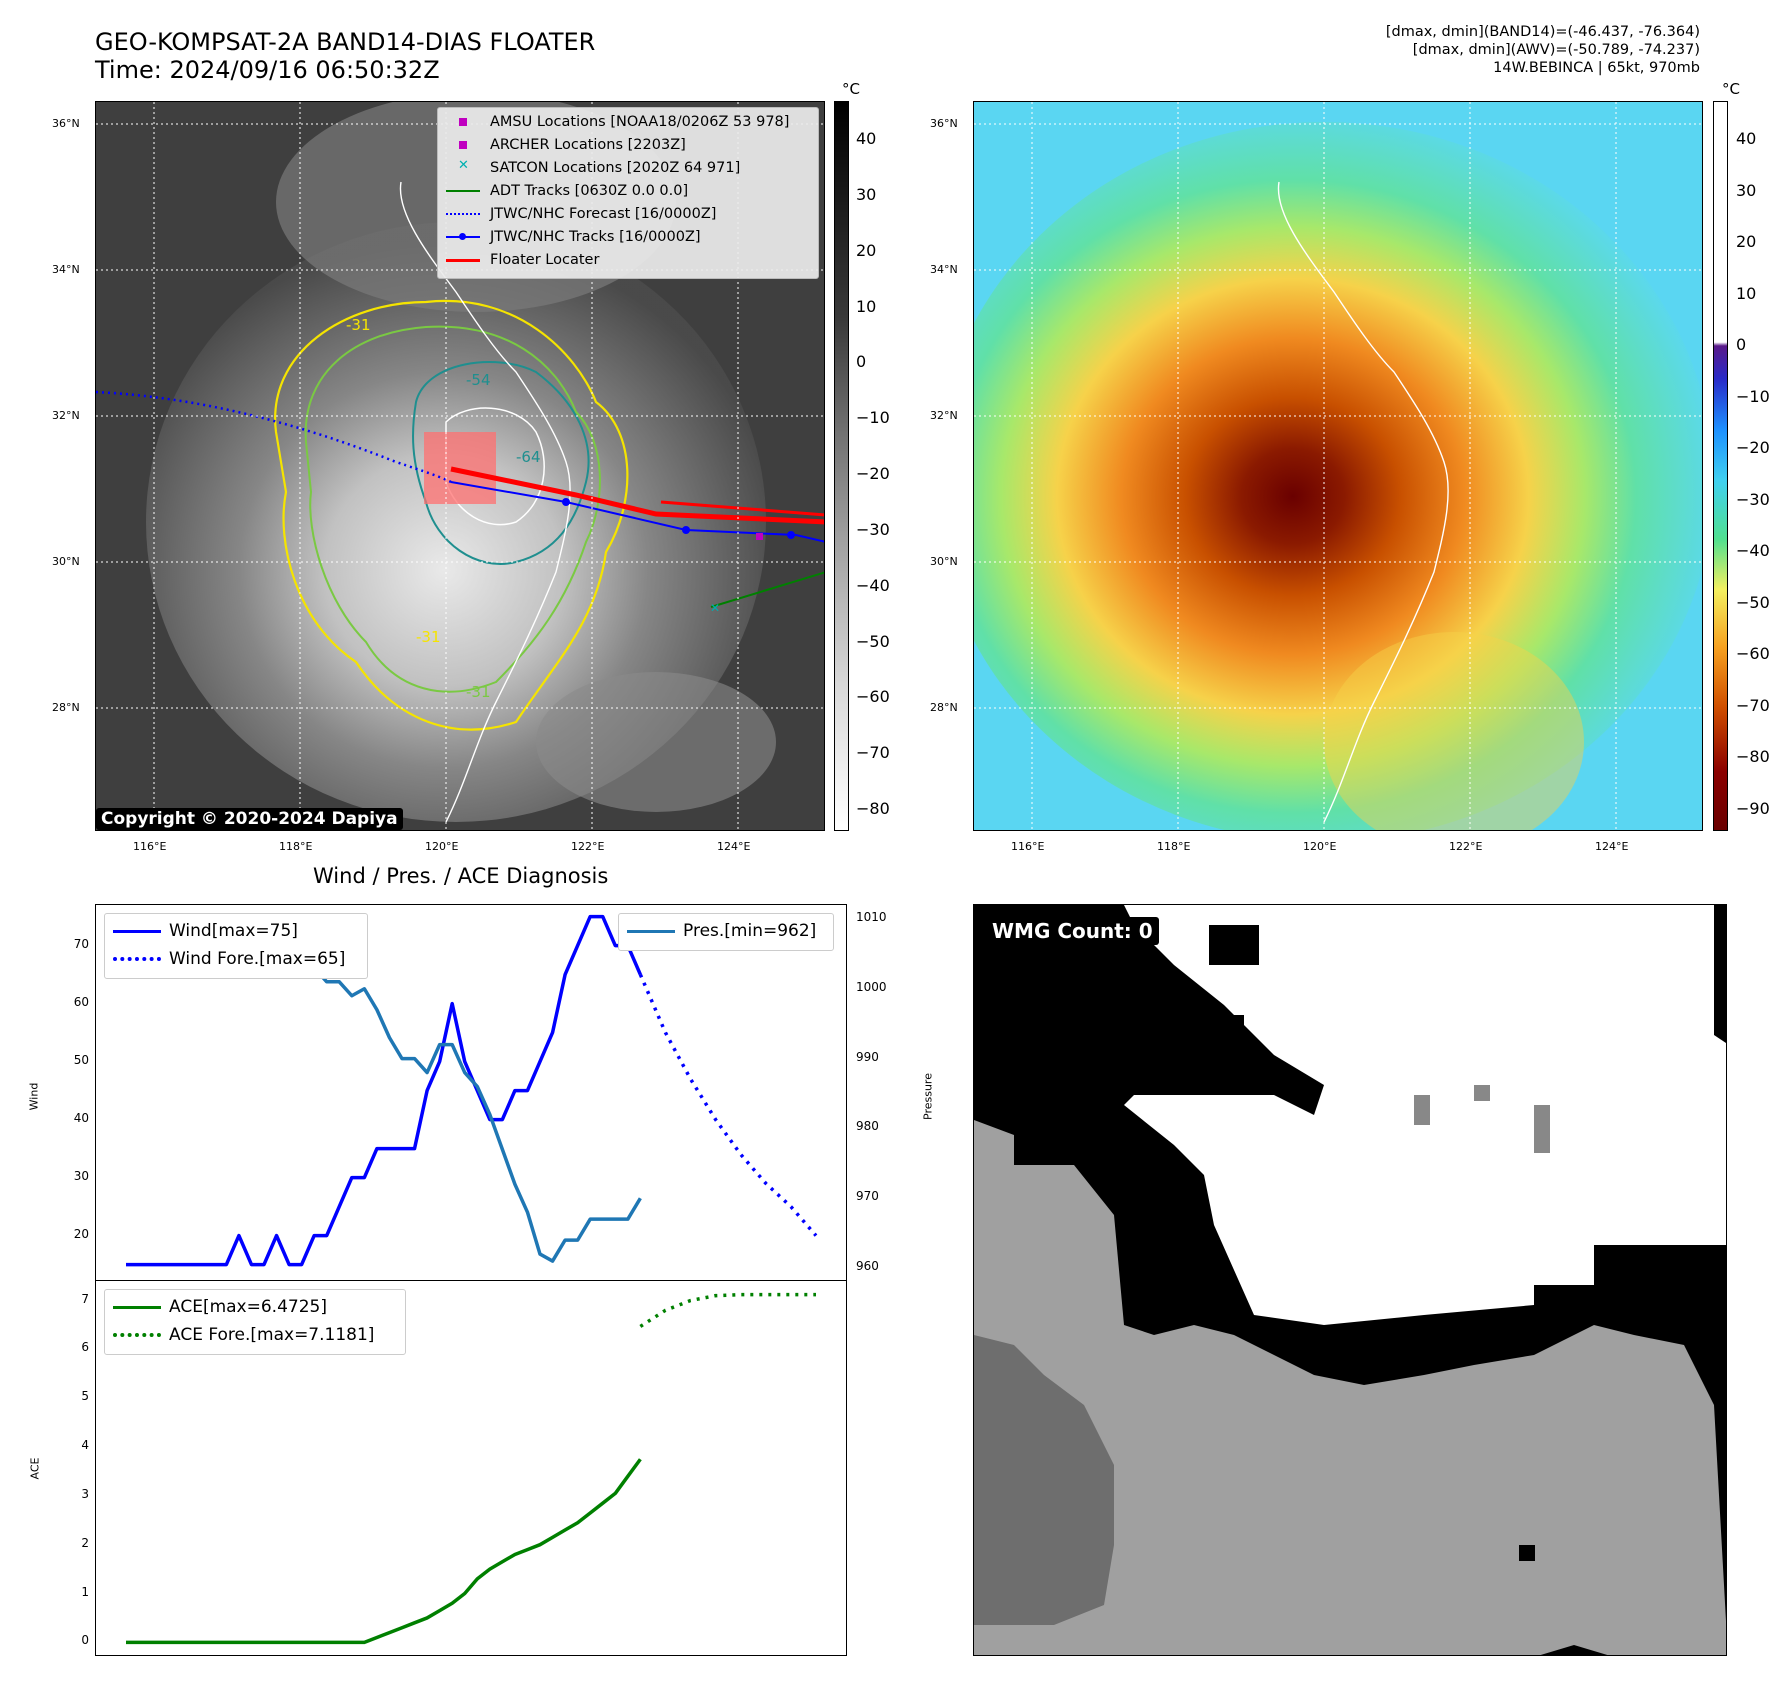 The width and height of the screenshot is (1788, 1690). What do you see at coordinates (861, 362) in the screenshot?
I see `colorbar1-tick: 0` at bounding box center [861, 362].